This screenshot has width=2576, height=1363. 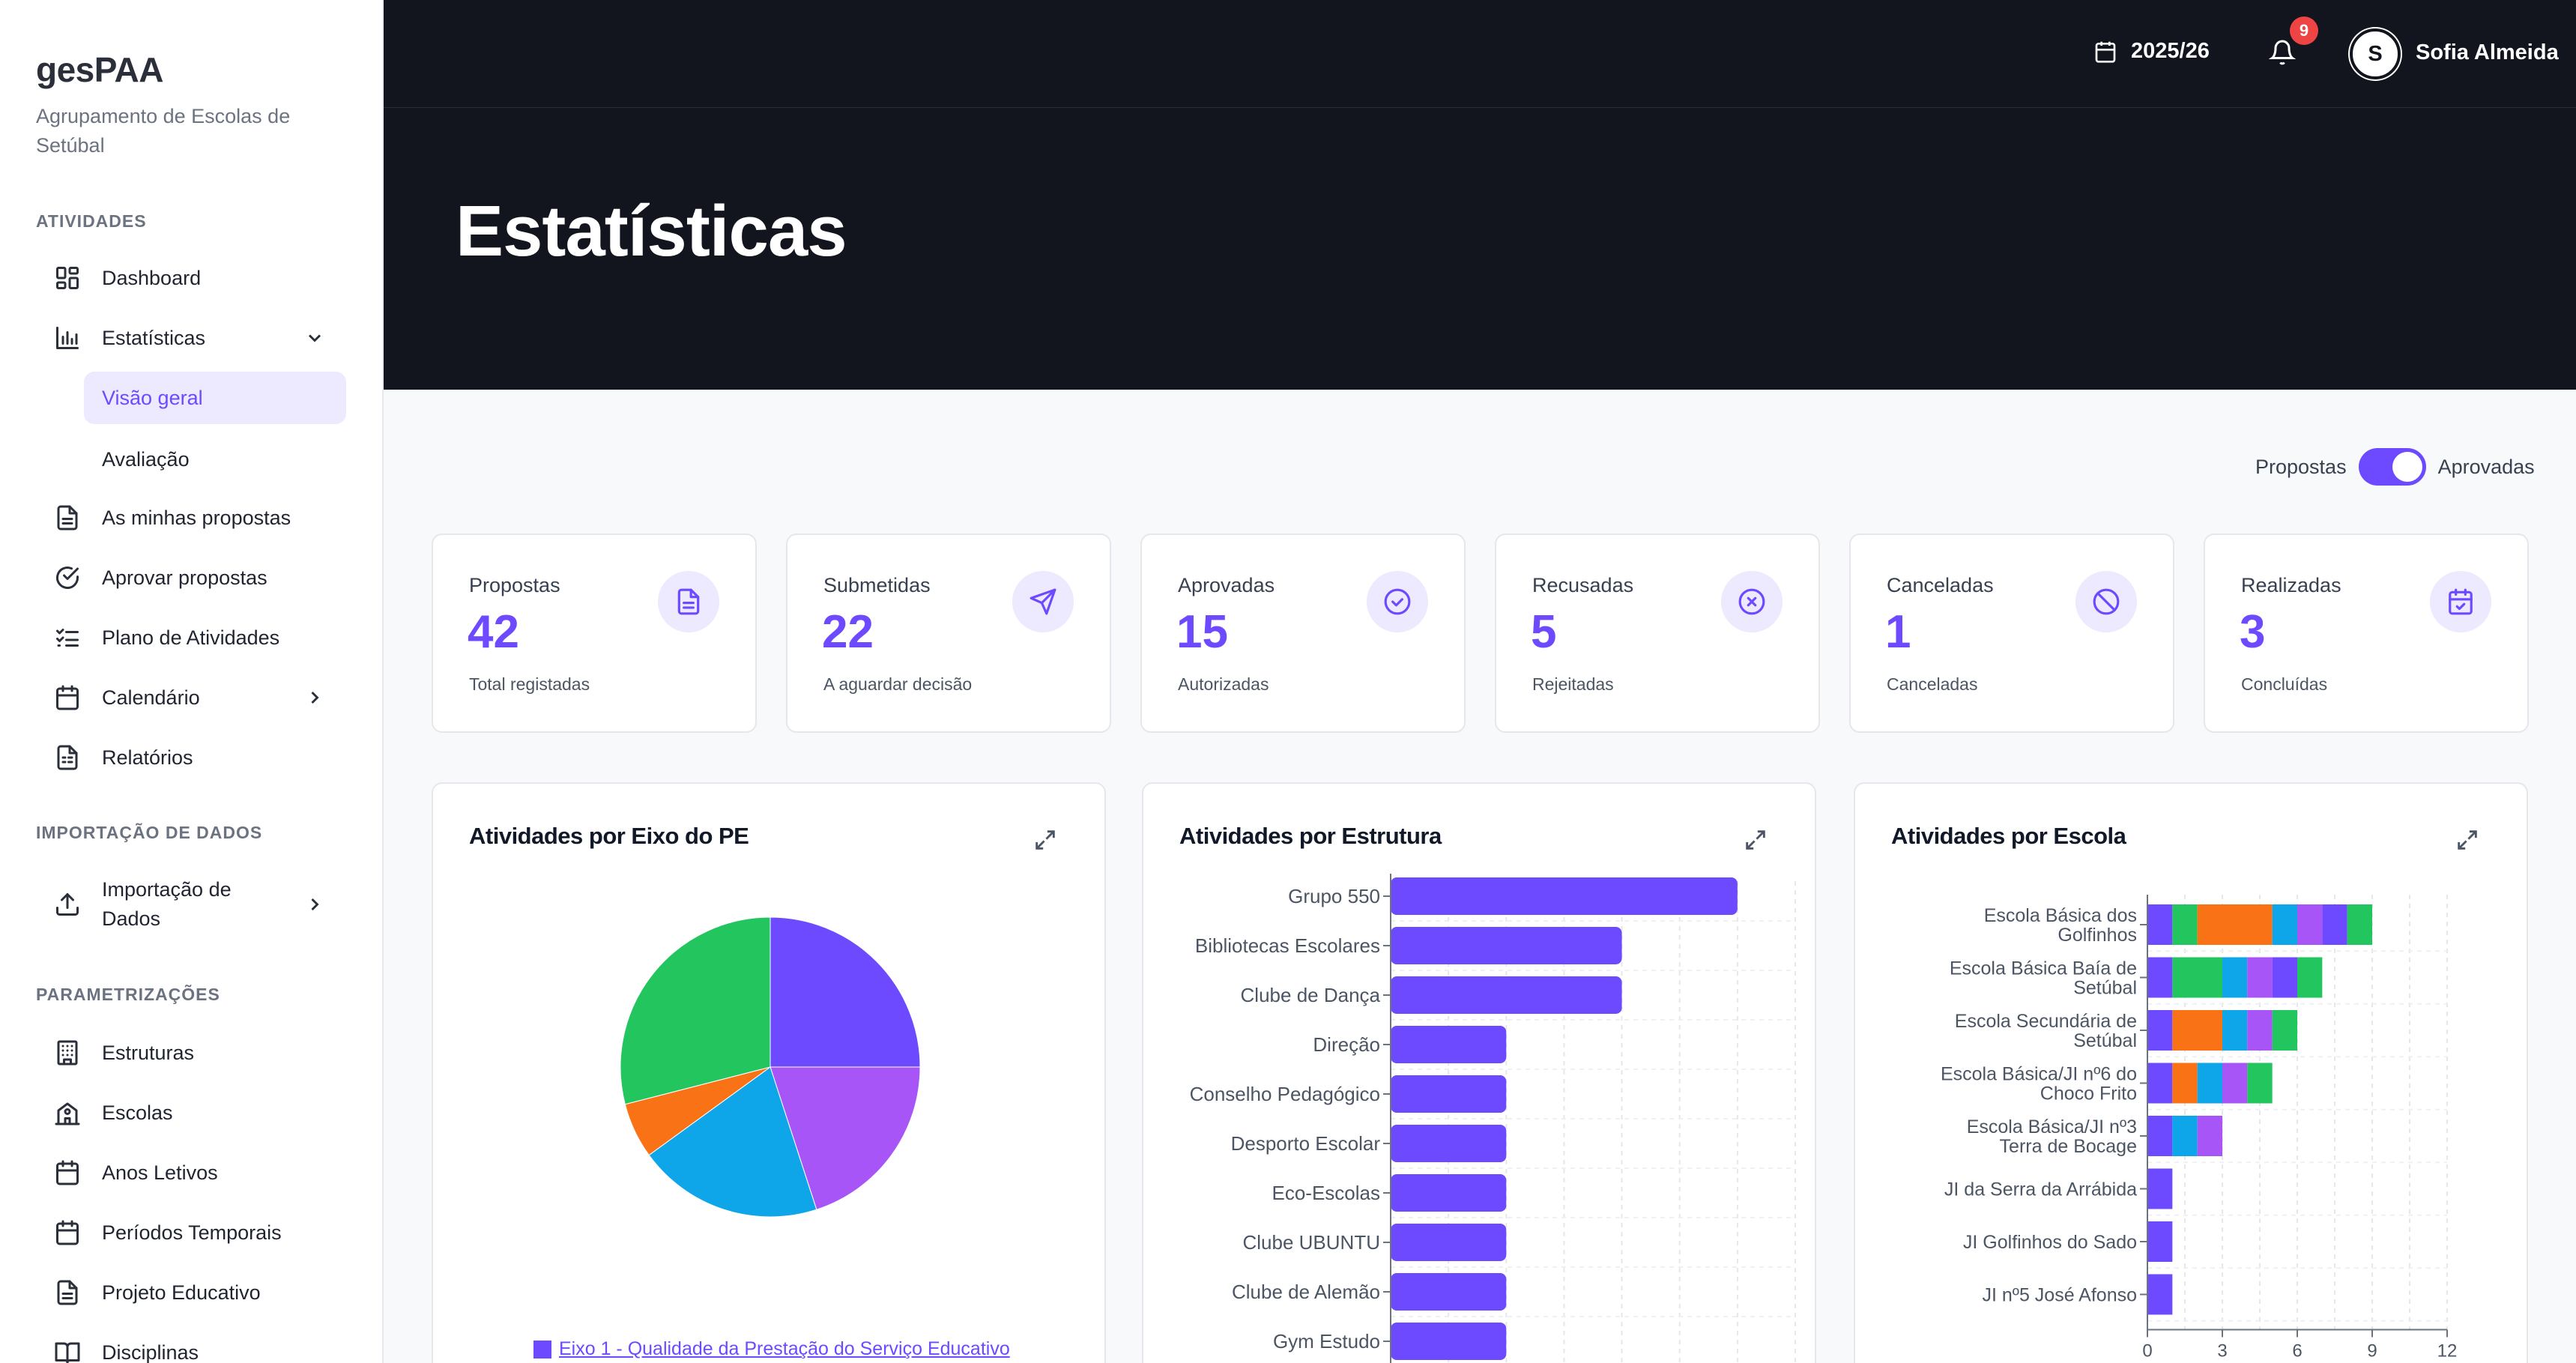 I want to click on sidebar-item-calendario: Calendário, so click(x=199, y=697).